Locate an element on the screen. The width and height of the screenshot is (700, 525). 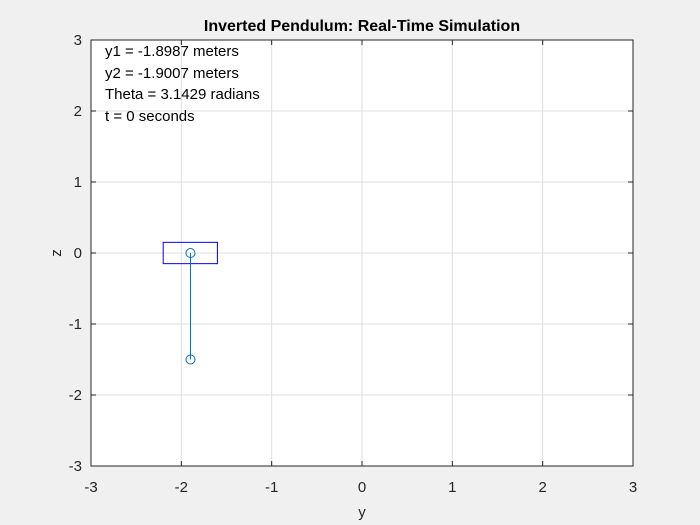
pivot-marker is located at coordinates (190, 253).